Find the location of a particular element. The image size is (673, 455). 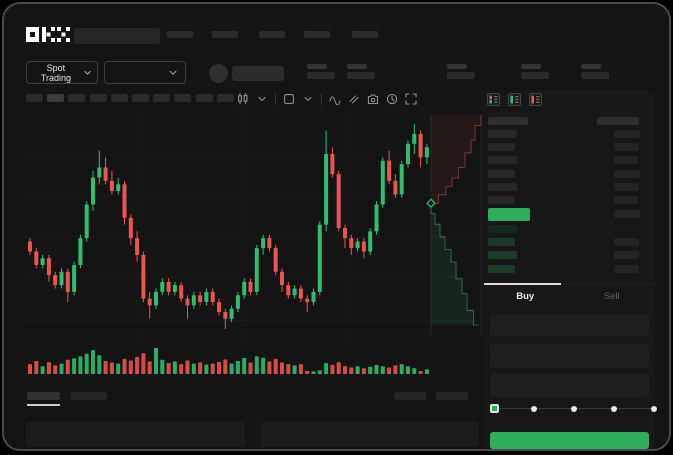

bottom-tab-active is located at coordinates (43, 396).